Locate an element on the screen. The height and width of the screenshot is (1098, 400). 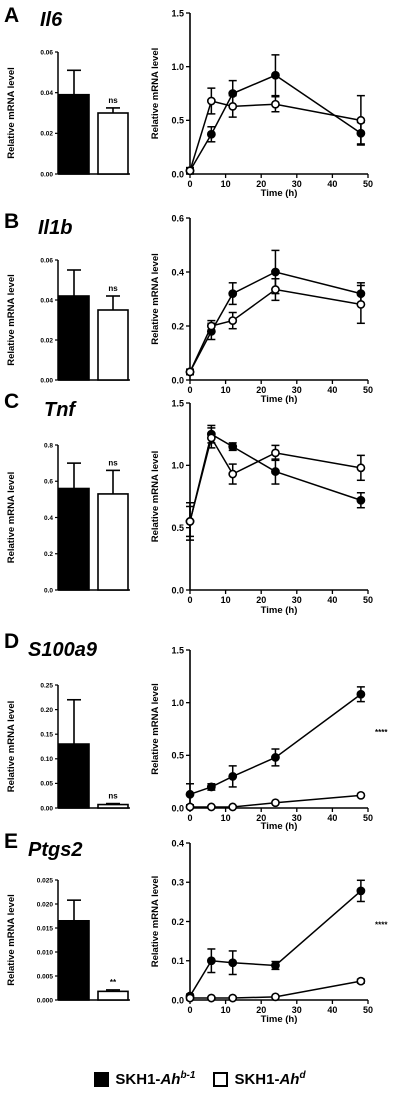
line-y-tick-label: 1.0 is located at coordinates (177, 466).